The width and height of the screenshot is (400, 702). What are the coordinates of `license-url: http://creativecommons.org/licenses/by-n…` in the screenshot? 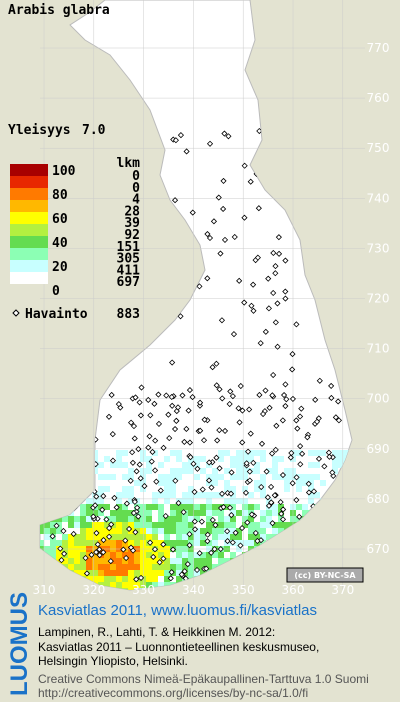 It's located at (173, 693).